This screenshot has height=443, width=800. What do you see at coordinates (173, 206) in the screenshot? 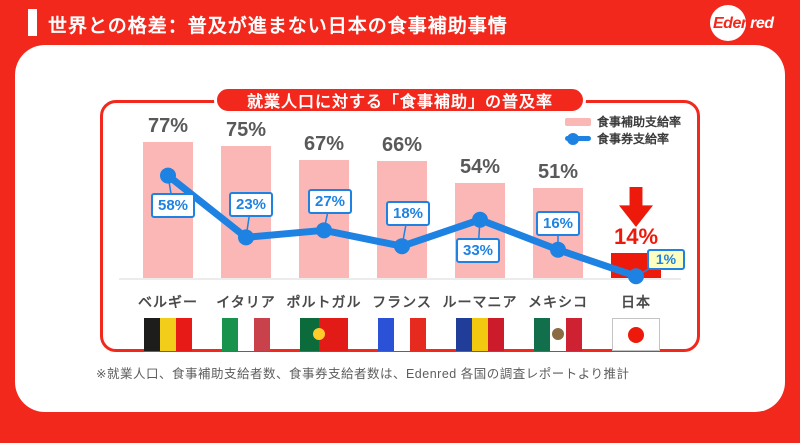
I see `line-label-belgium: 58%` at bounding box center [173, 206].